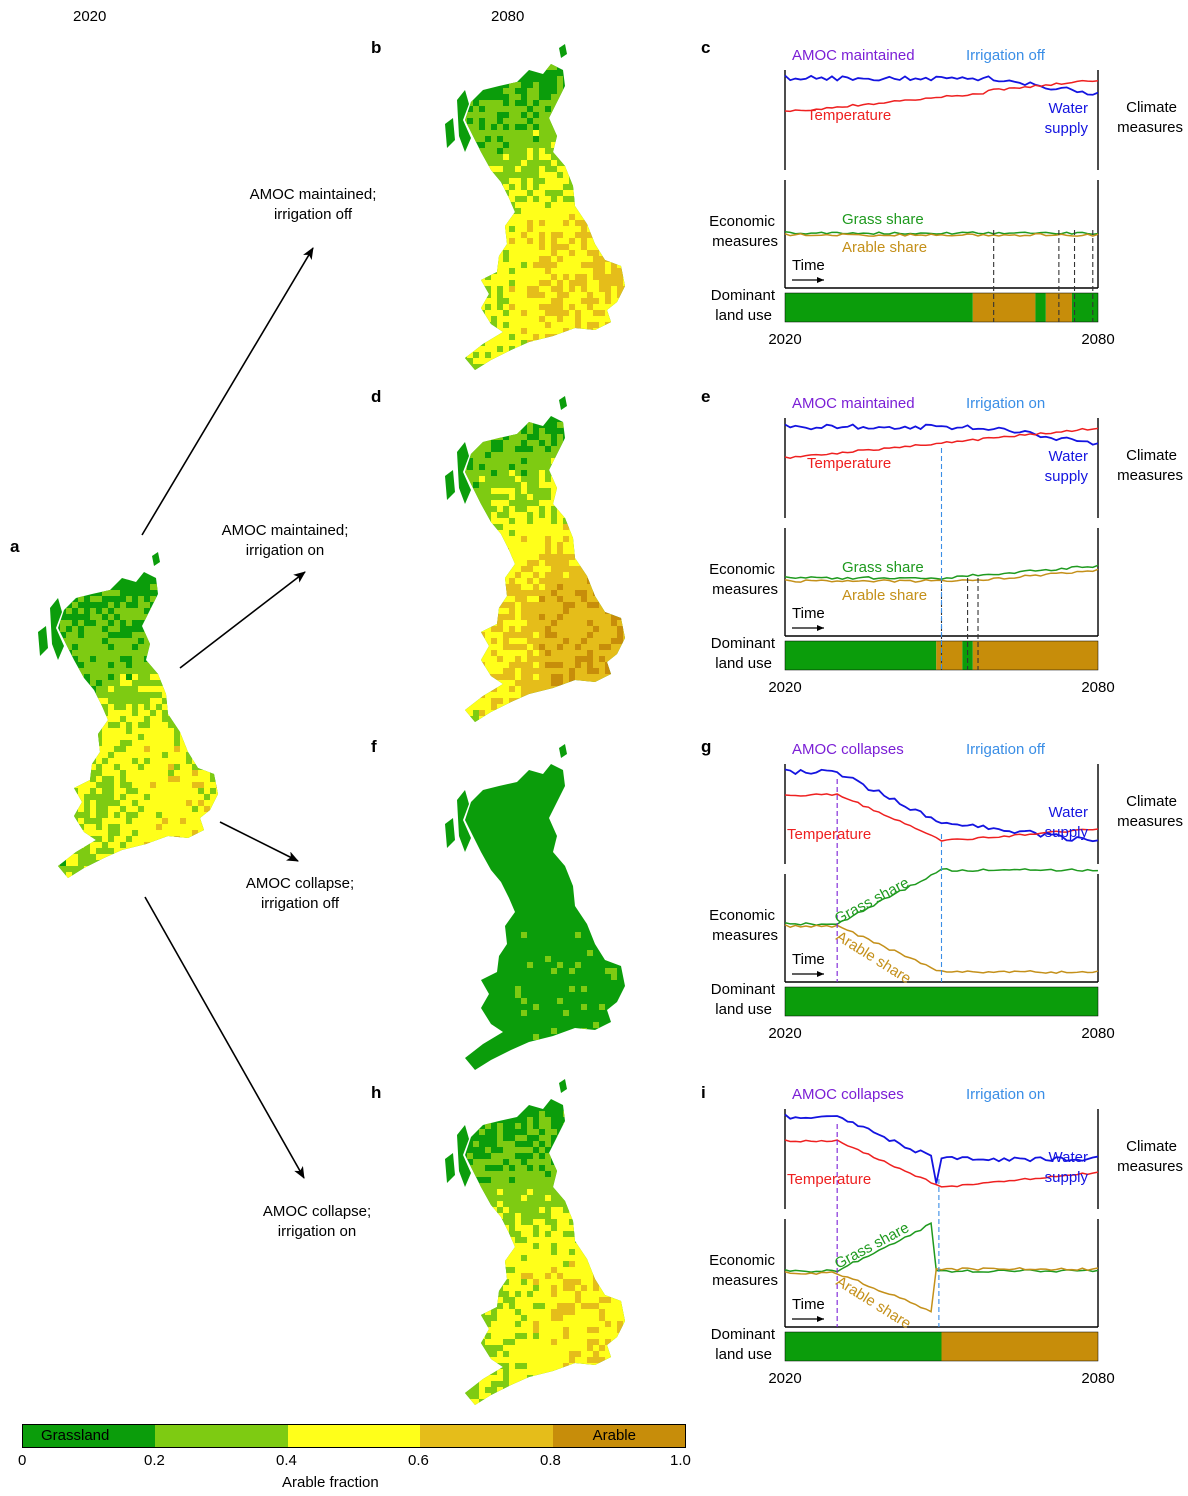  What do you see at coordinates (1150, 821) in the screenshot?
I see `climate-measures-label: measures` at bounding box center [1150, 821].